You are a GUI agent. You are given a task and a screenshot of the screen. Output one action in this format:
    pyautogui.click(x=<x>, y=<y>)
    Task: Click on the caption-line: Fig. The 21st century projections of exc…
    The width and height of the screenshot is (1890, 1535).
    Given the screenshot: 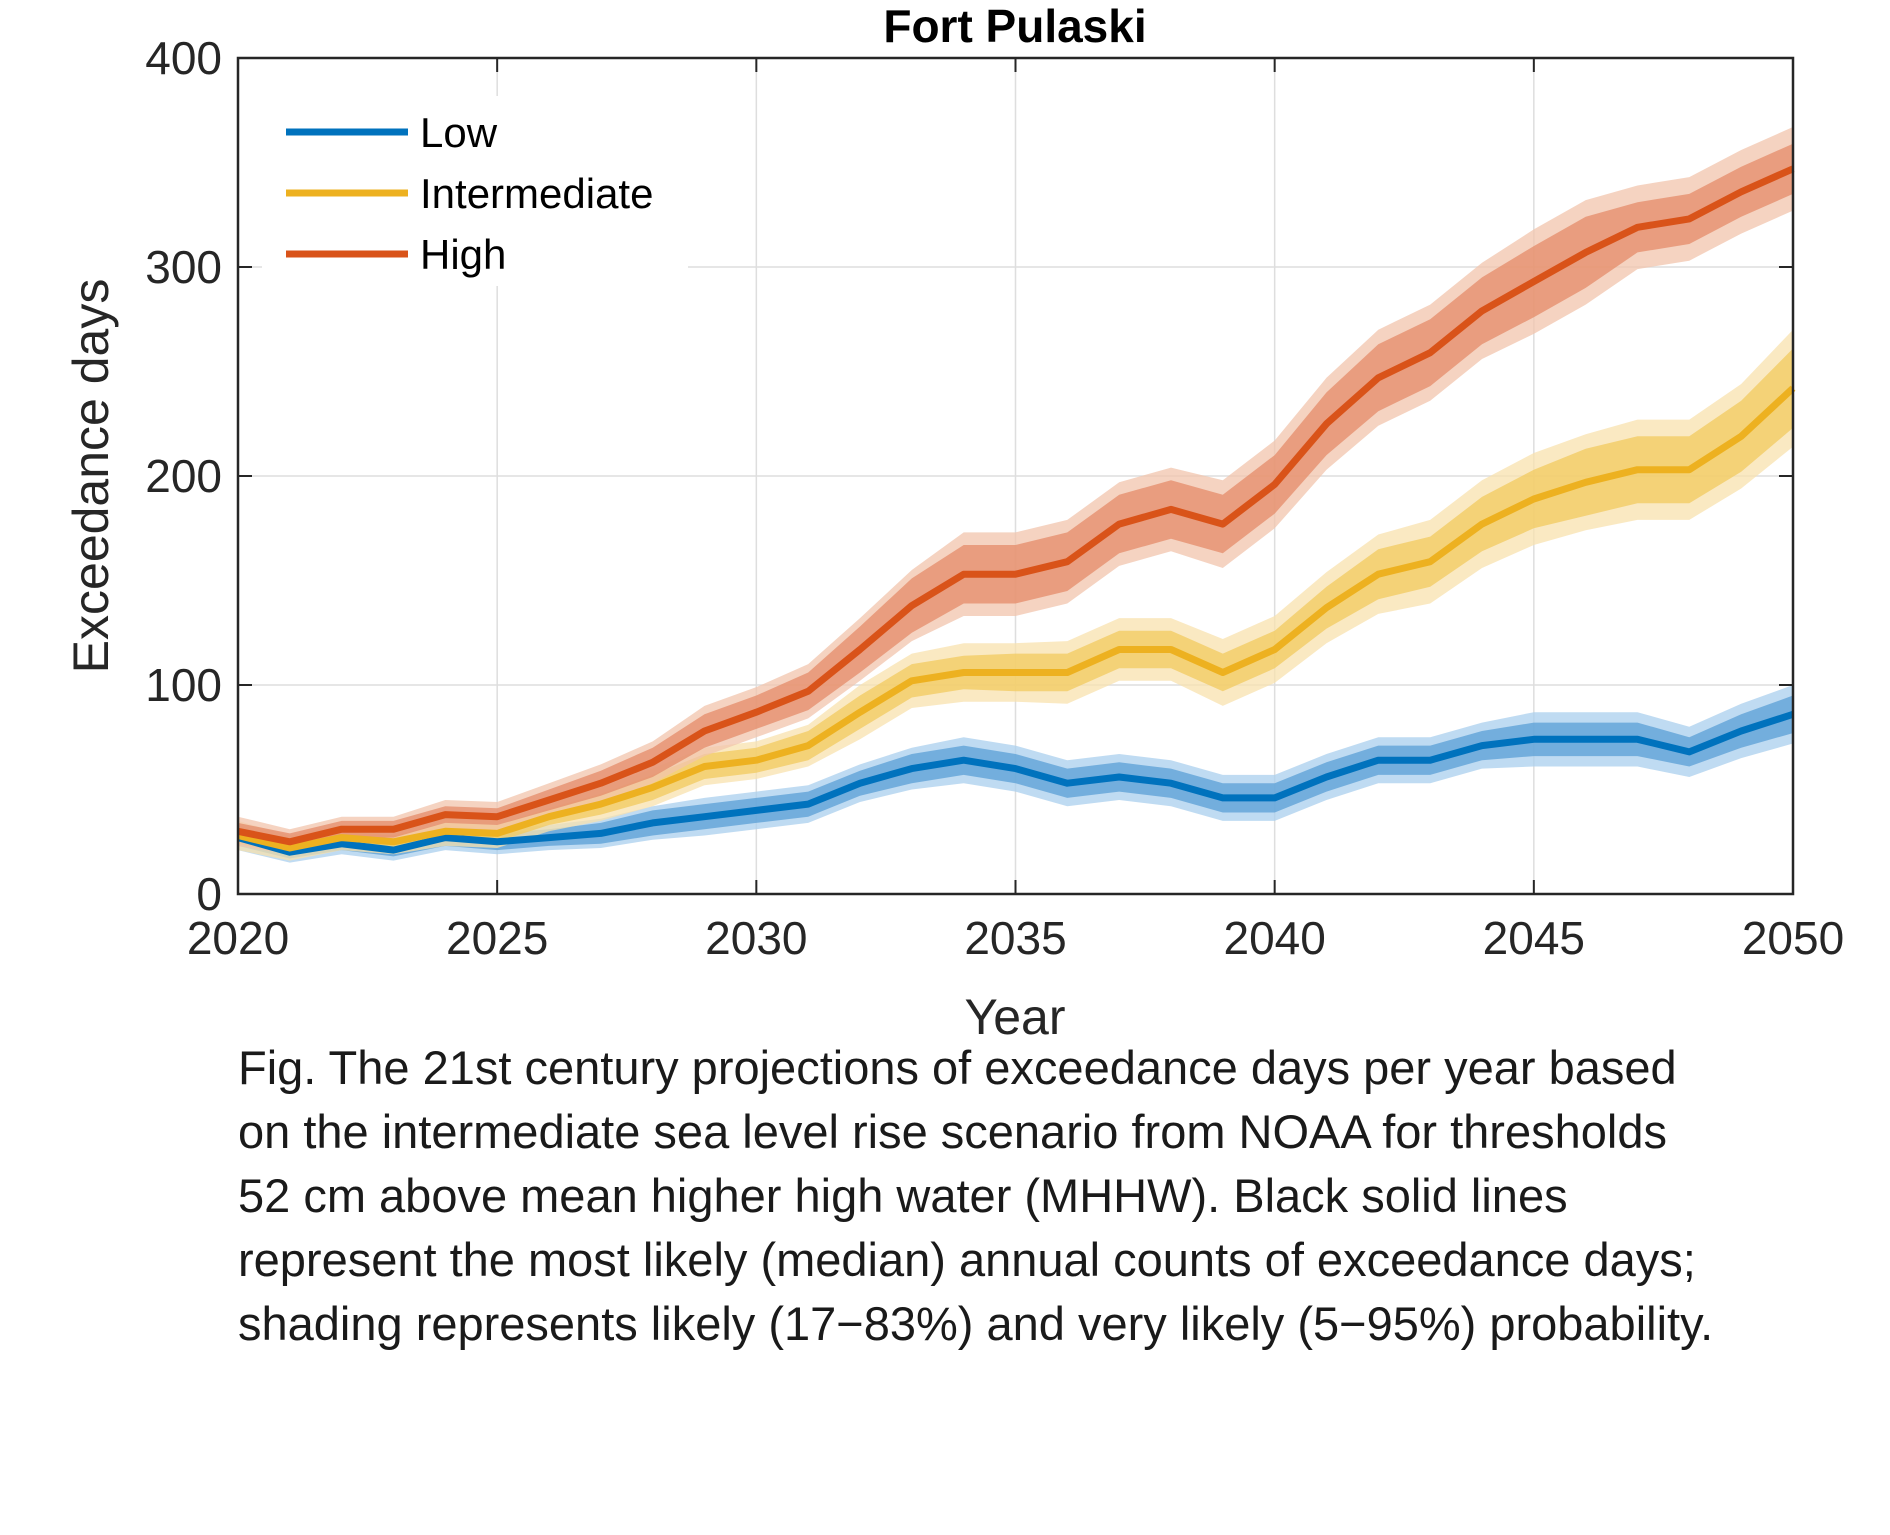 What is the action you would take?
    pyautogui.click(x=957, y=1067)
    